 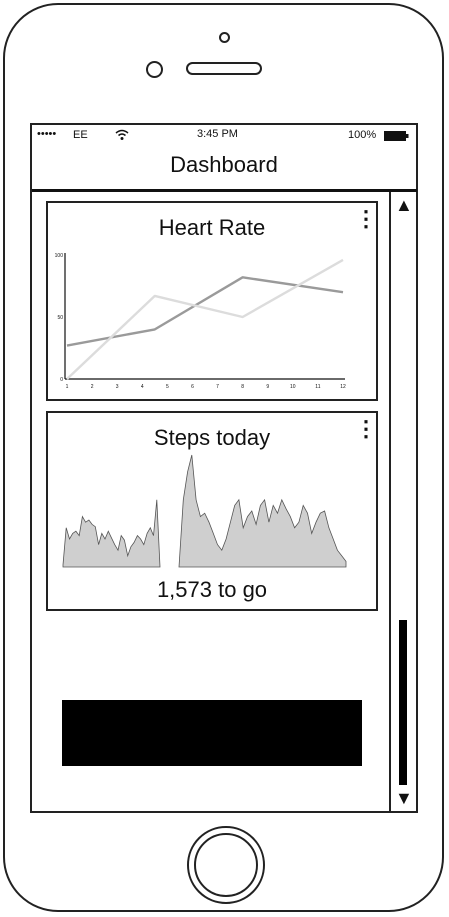 I want to click on scrollbar-thumb, so click(x=403, y=702).